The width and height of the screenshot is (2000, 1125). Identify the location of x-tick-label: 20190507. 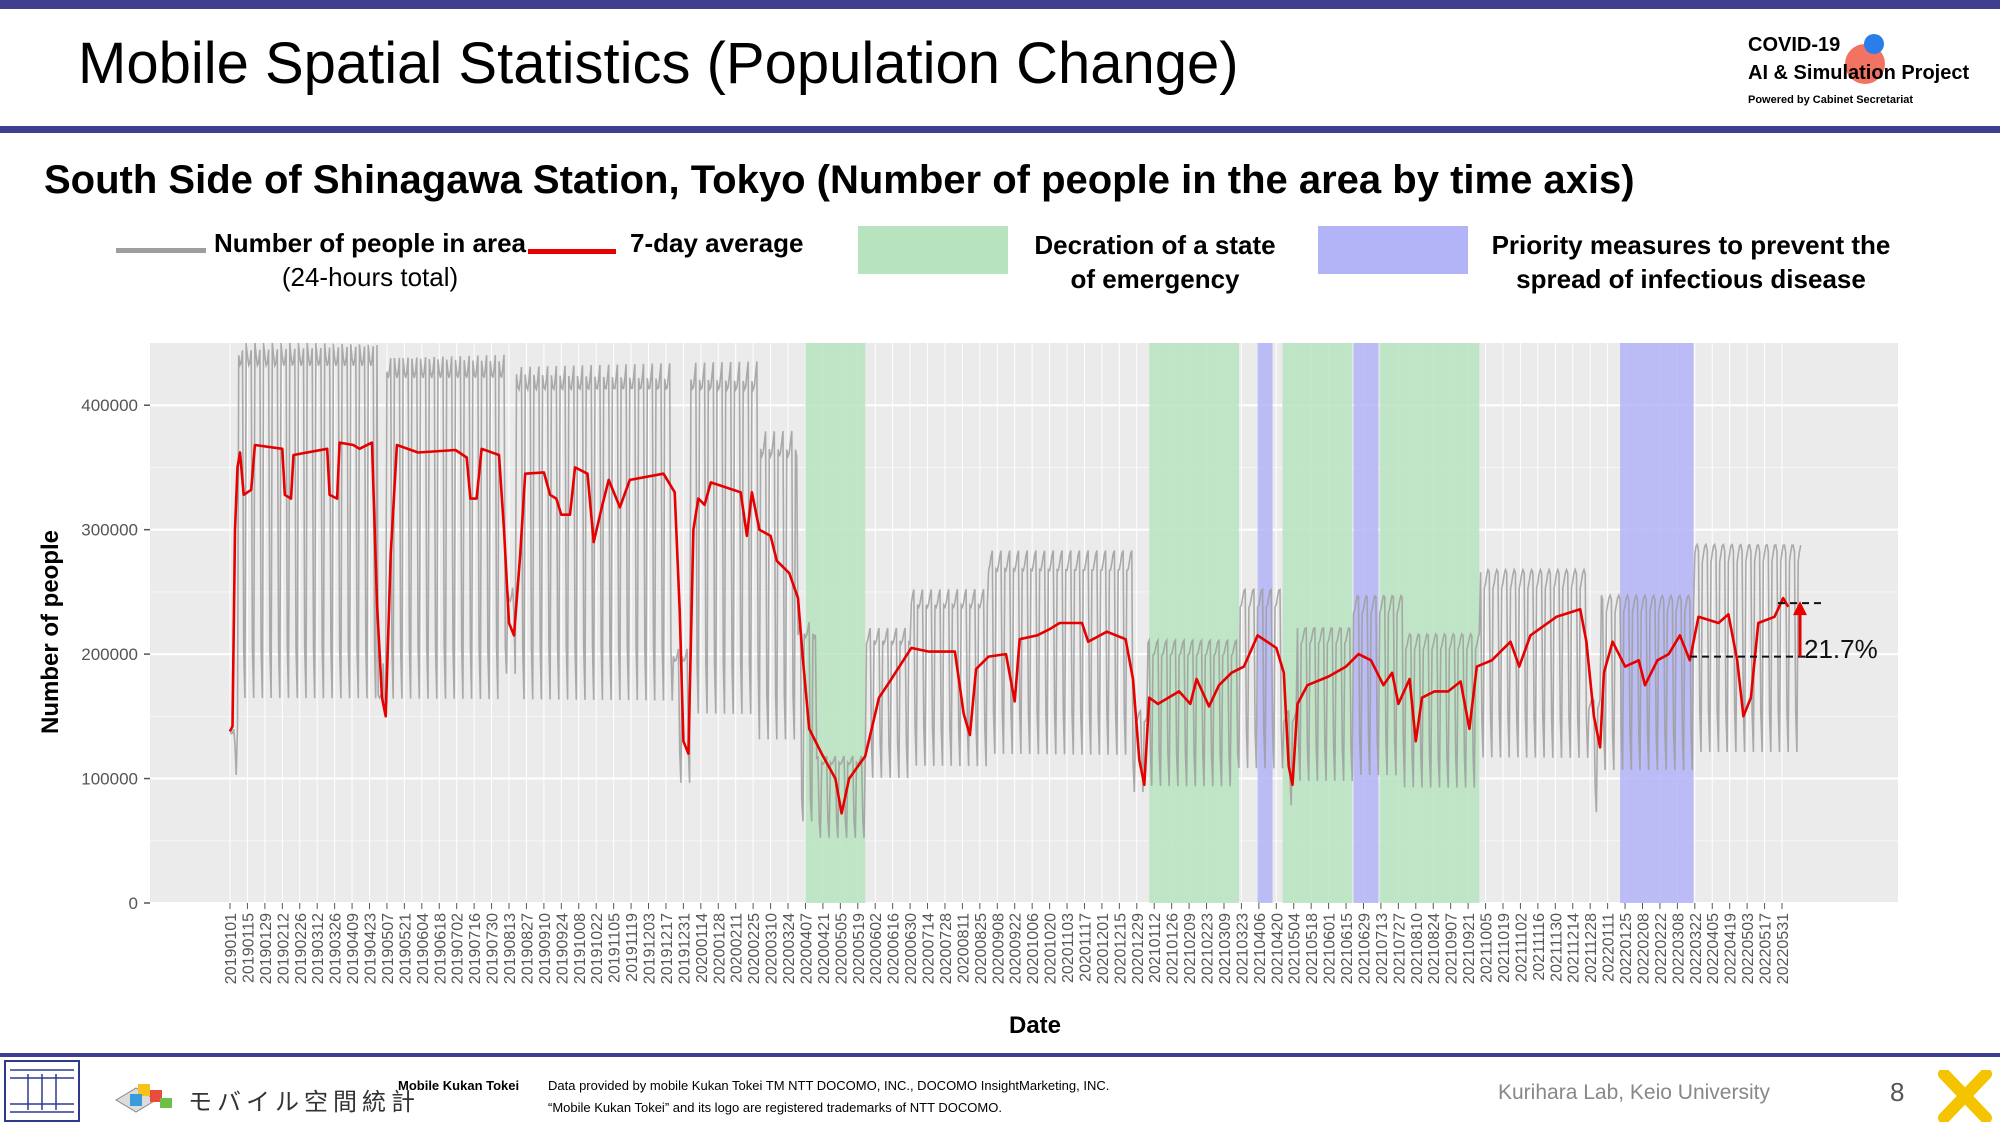
(388, 948).